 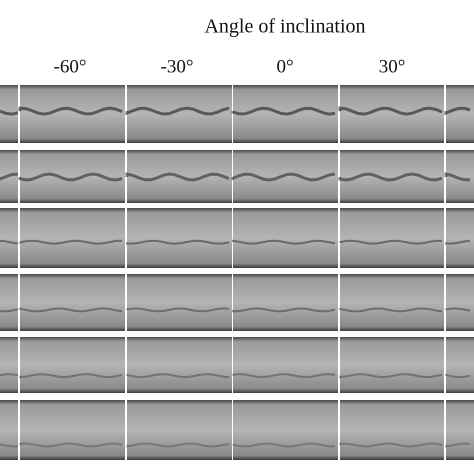 I want to click on figure-title: Angle of inclination, so click(x=284, y=27).